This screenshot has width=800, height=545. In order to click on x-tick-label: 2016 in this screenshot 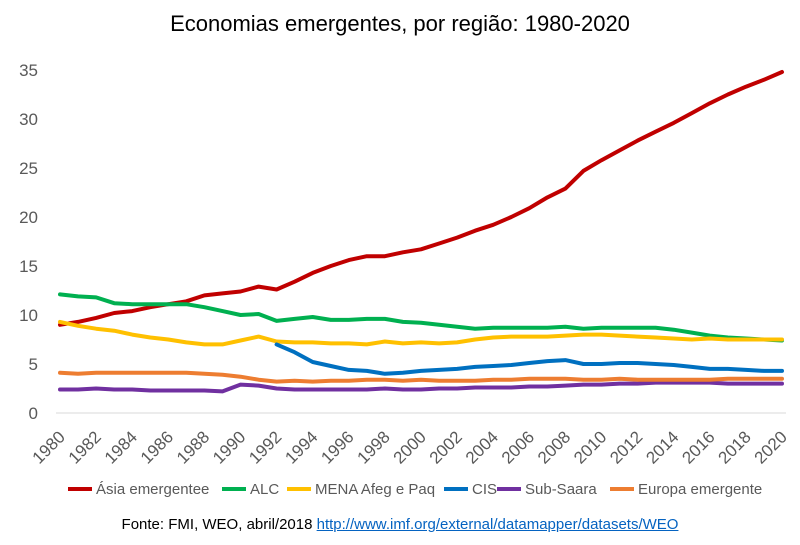, I will do `click(698, 447)`.